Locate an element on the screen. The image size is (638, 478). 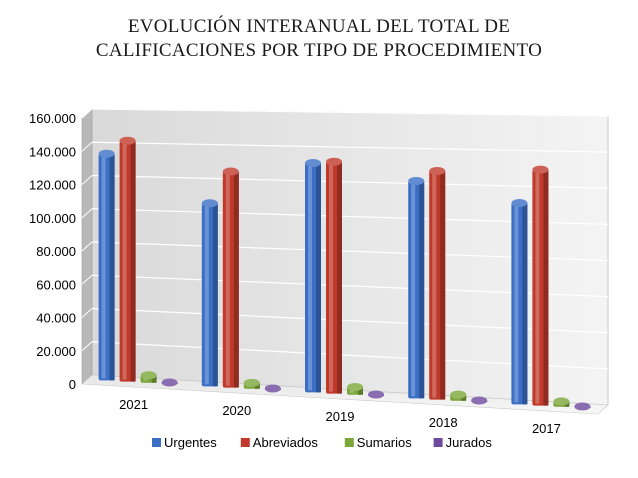
bar-abreviados-2017 is located at coordinates (540, 285).